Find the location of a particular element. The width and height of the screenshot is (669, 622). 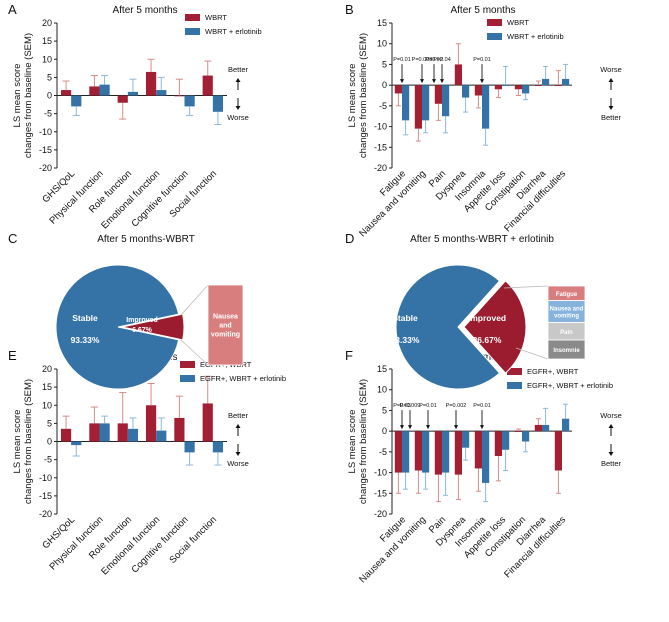

breakdown-label: and is located at coordinates (225, 326).